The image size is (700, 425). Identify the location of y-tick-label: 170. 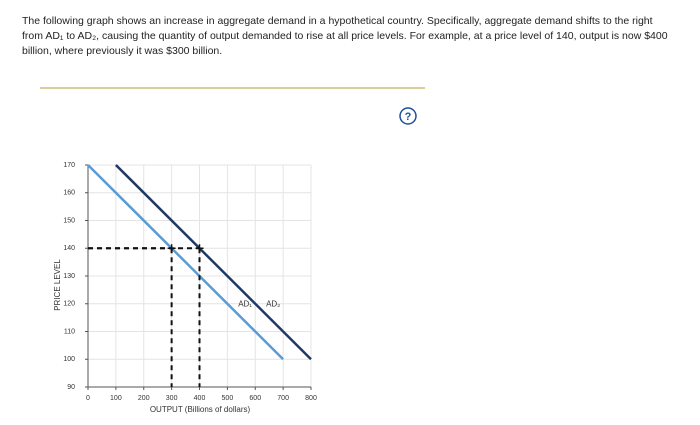
(69, 165).